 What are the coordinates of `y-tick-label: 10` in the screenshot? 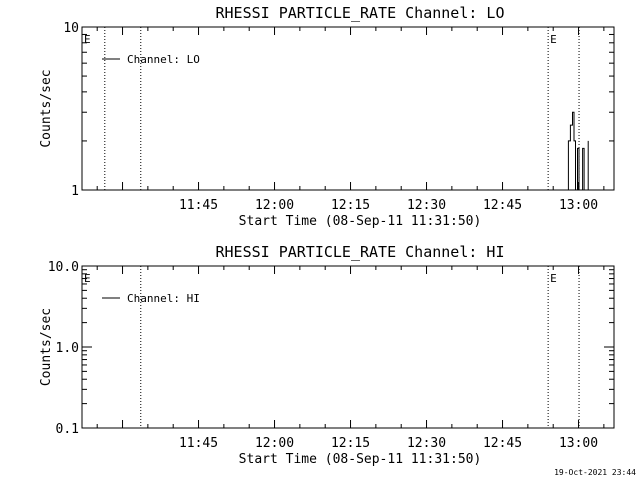 It's located at (71, 28).